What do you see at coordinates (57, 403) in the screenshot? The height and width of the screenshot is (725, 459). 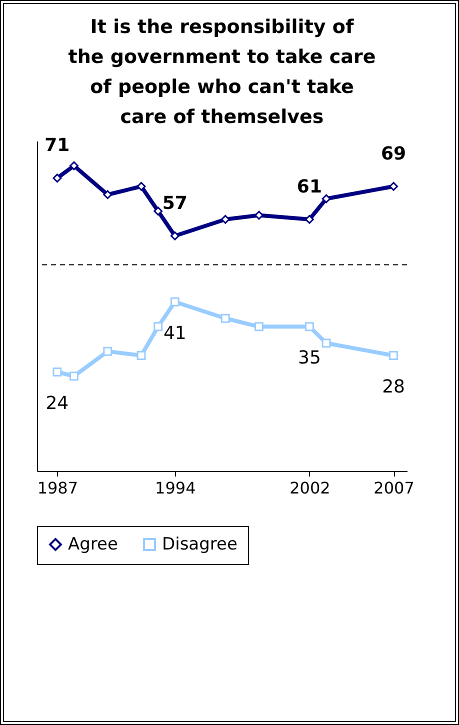 I see `data-label: 24` at bounding box center [57, 403].